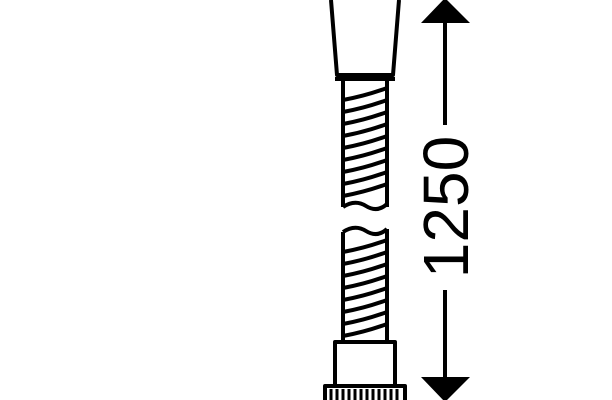 The image size is (612, 400). I want to click on dimension-arrow-top, so click(445, 11).